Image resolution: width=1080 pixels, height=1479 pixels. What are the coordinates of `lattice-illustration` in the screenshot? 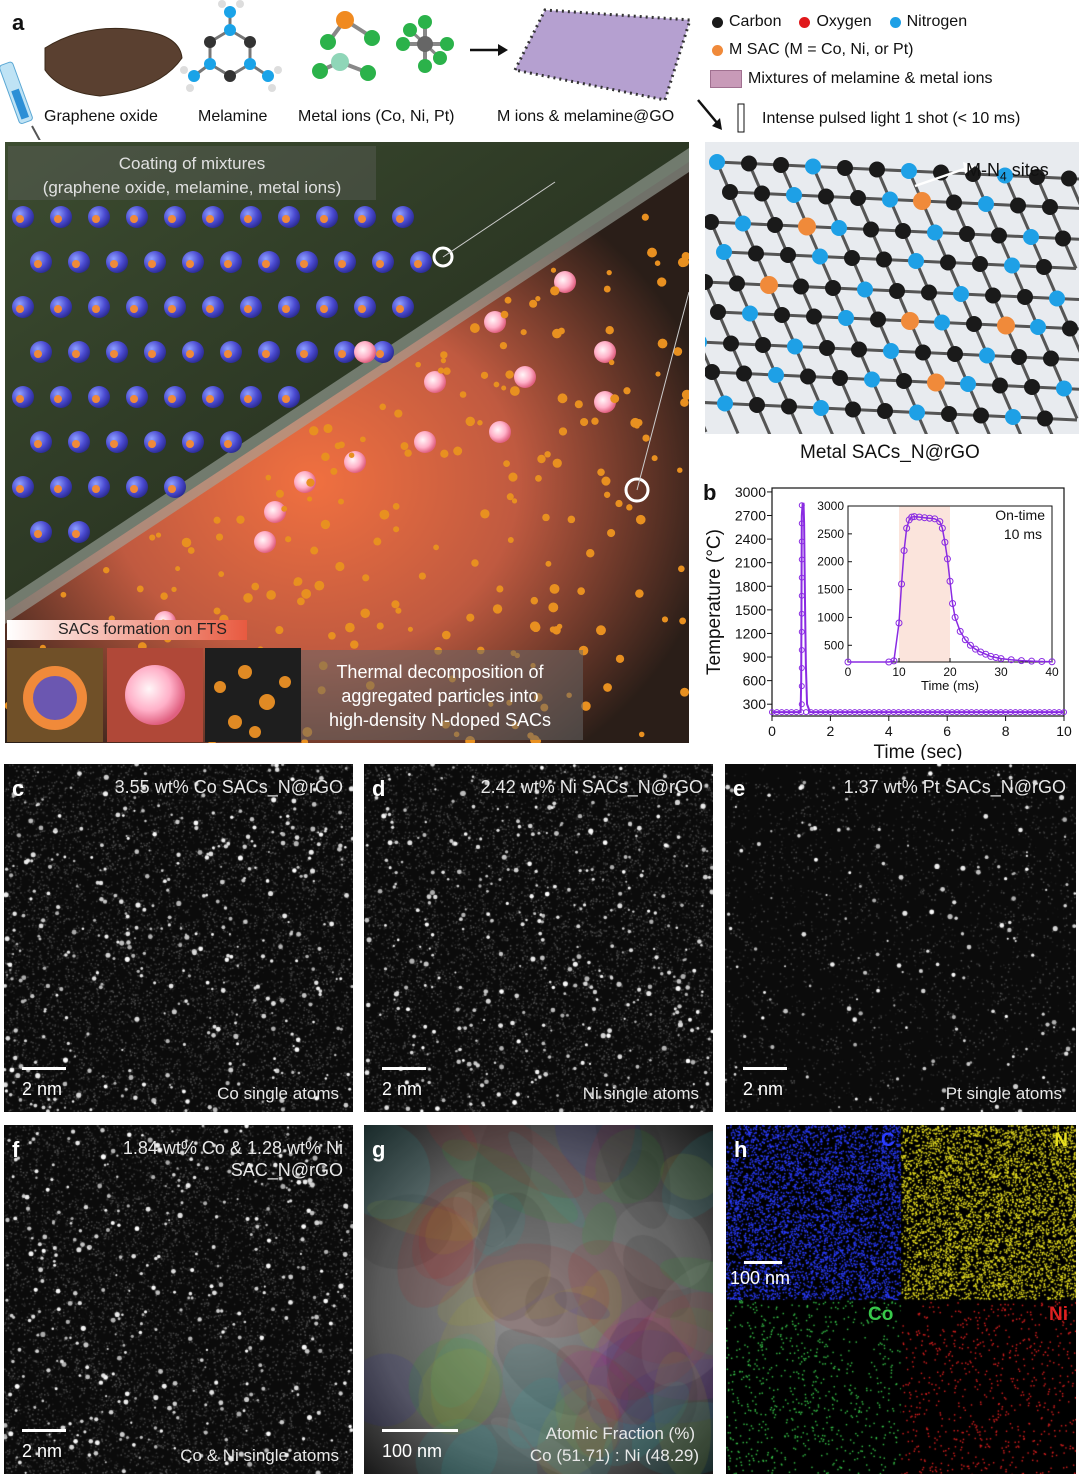 It's located at (892, 288).